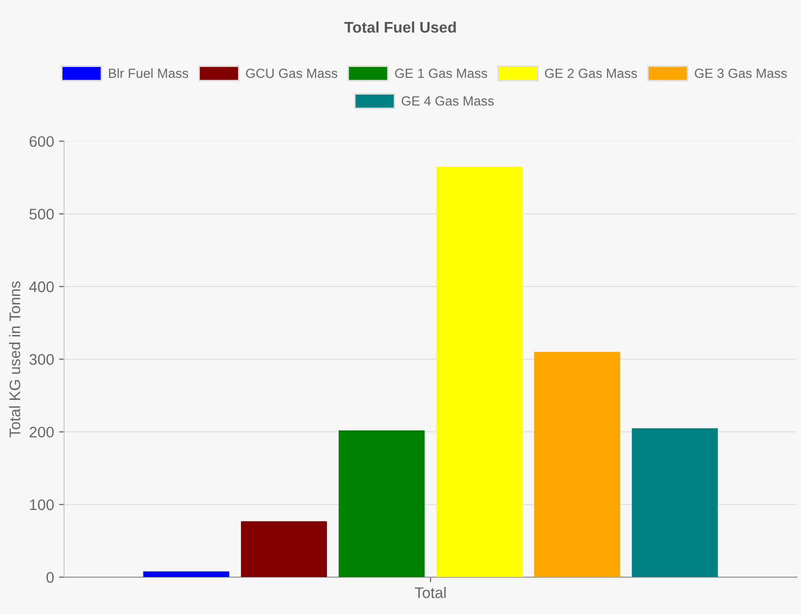 The image size is (801, 614). I want to click on legend-label: GE 4 Gas Mass, so click(448, 101).